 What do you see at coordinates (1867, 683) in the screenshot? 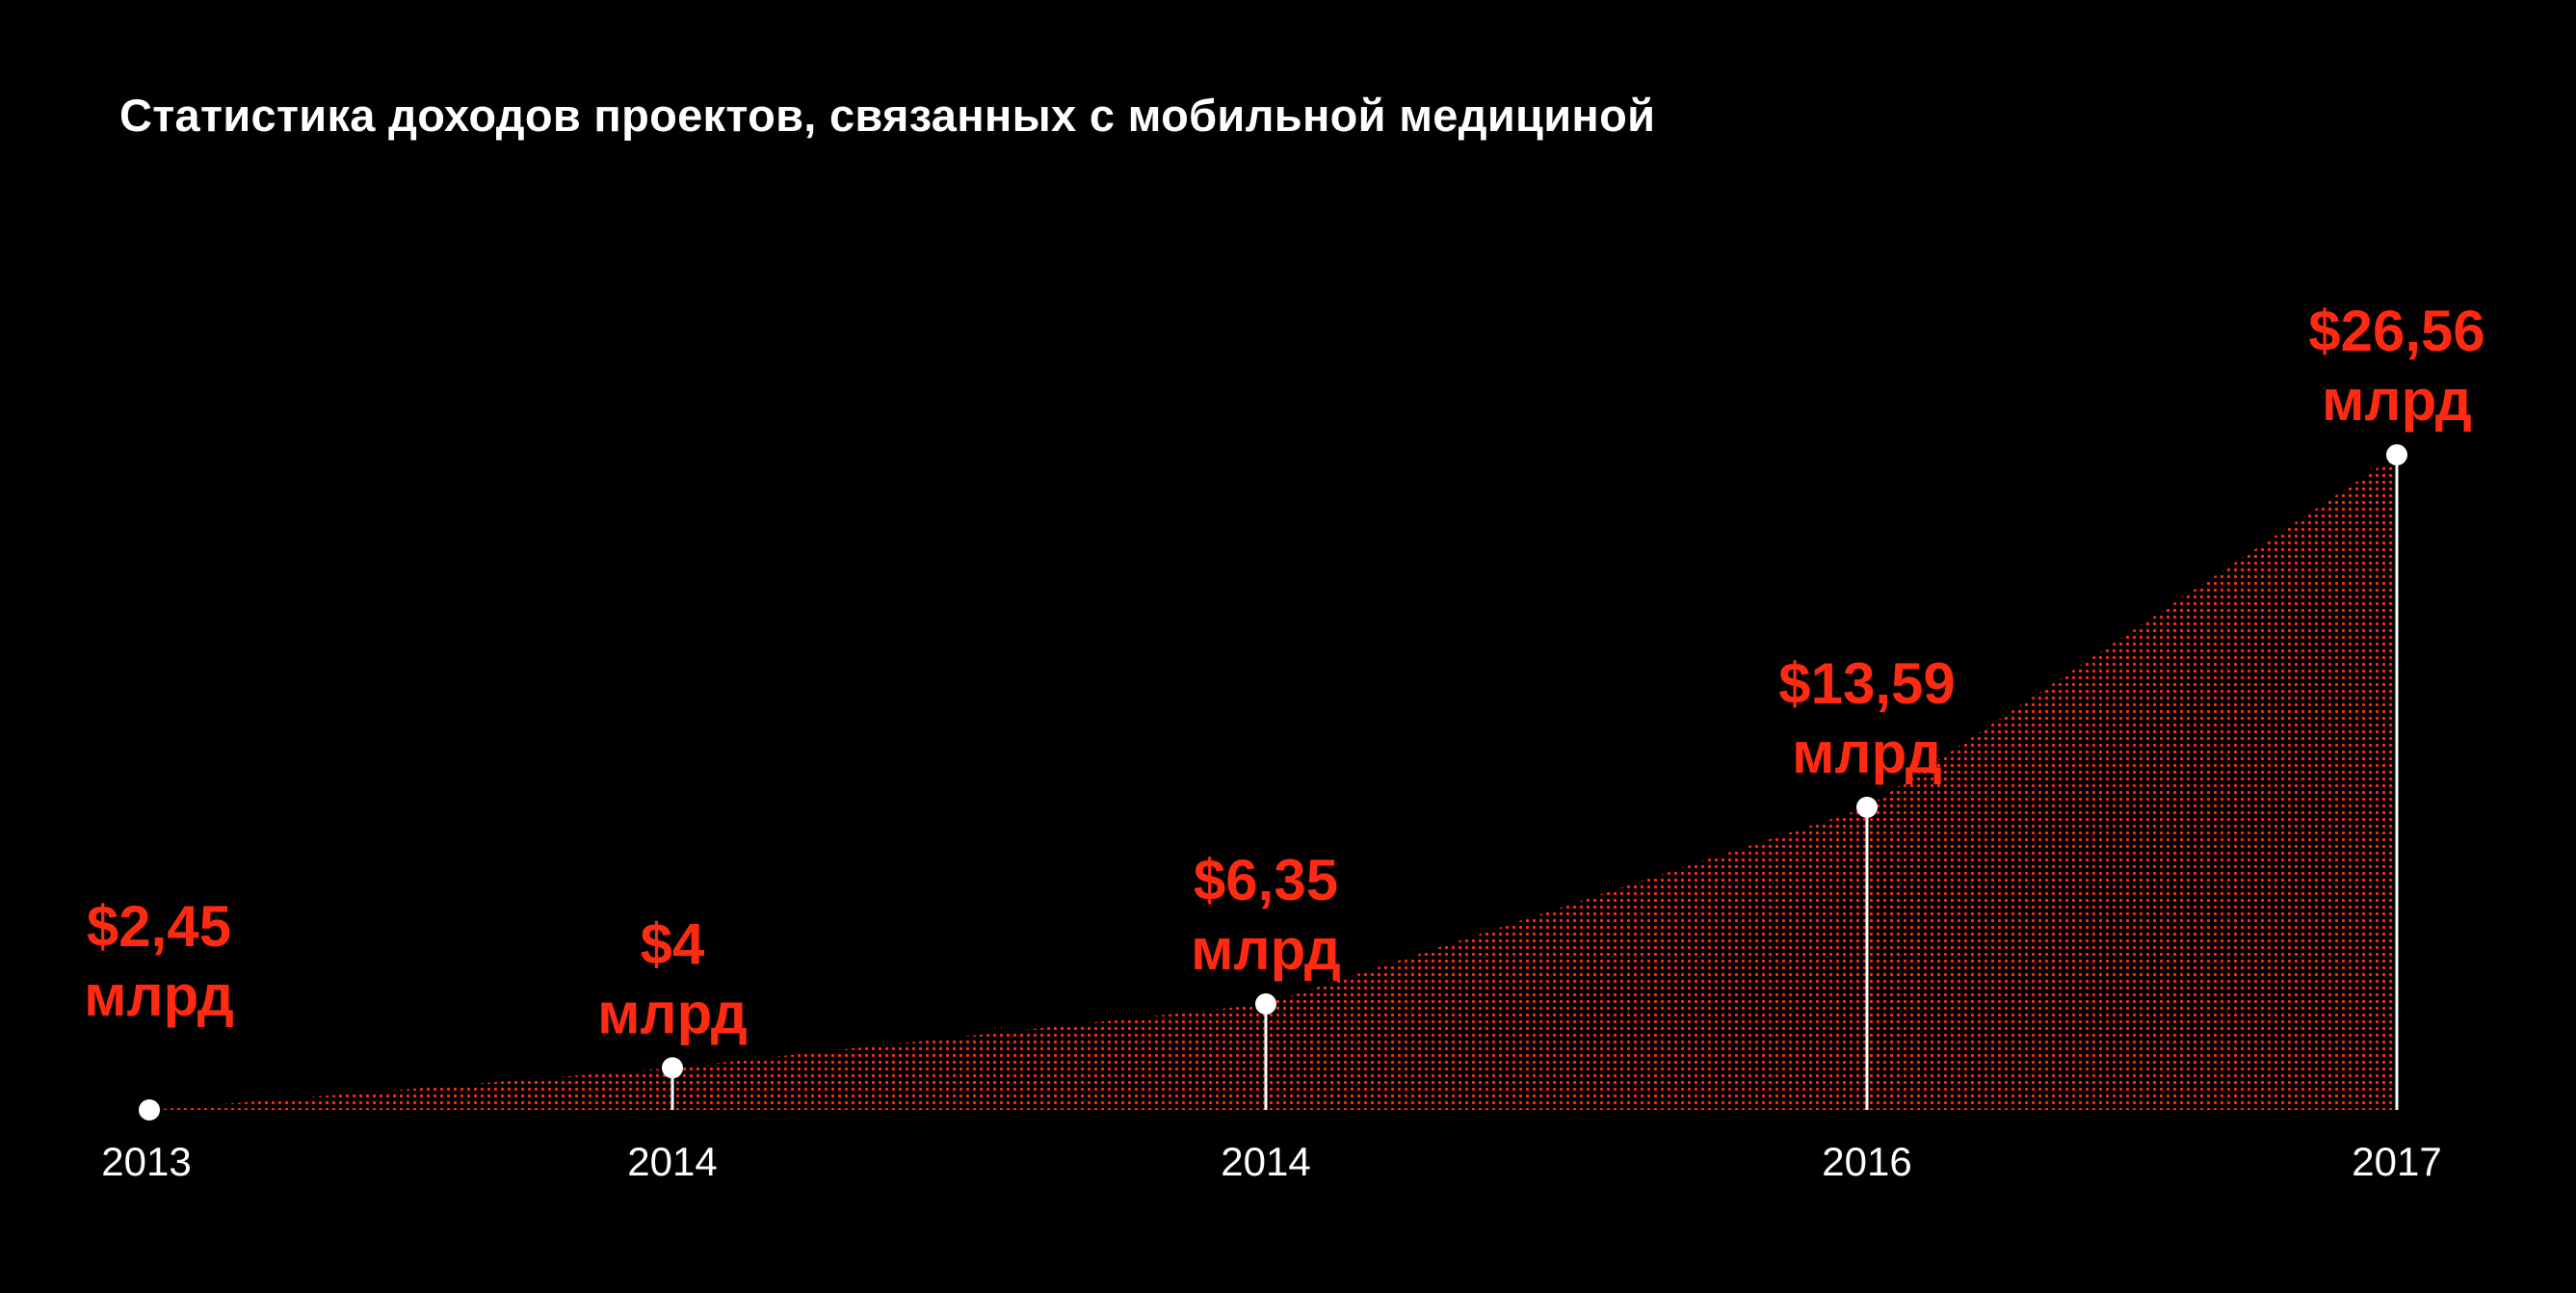
I see `data-label-value: $13,59` at bounding box center [1867, 683].